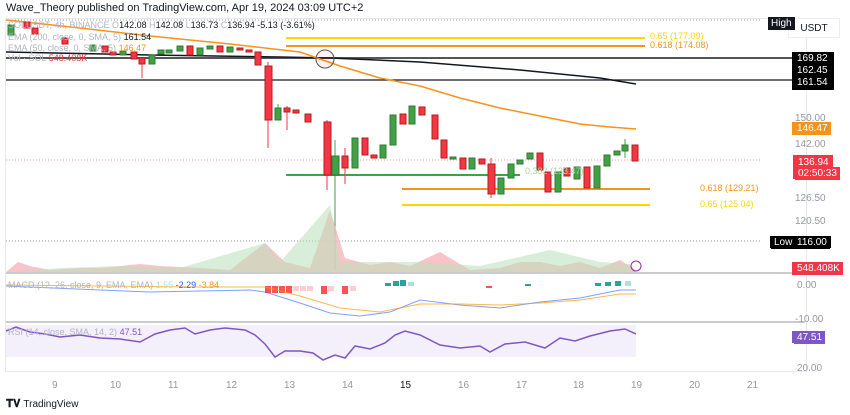 Image resolution: width=850 pixels, height=415 pixels. I want to click on change-value: -5.13 (-3.61%), so click(286, 25).